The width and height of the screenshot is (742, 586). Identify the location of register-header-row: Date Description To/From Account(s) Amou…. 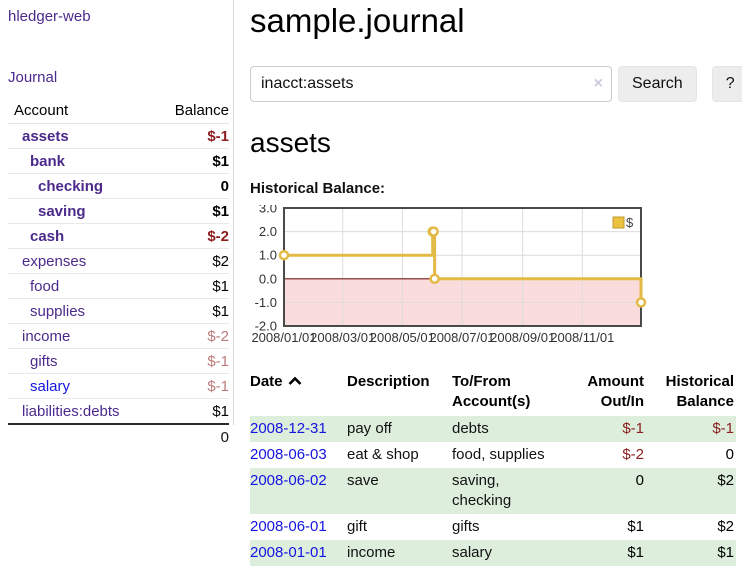
(493, 393).